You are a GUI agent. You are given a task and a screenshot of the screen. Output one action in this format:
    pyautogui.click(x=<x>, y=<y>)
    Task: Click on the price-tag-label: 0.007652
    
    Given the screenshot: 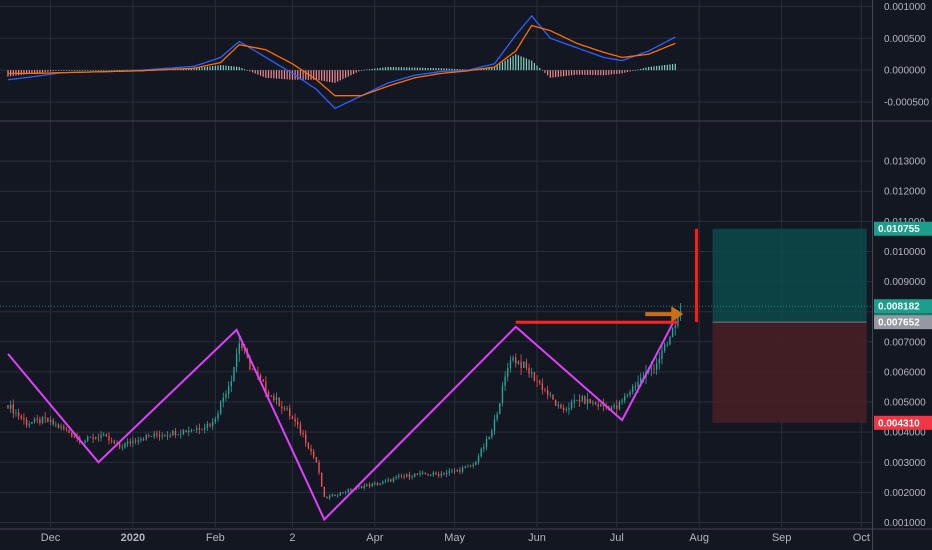 What is the action you would take?
    pyautogui.click(x=899, y=323)
    